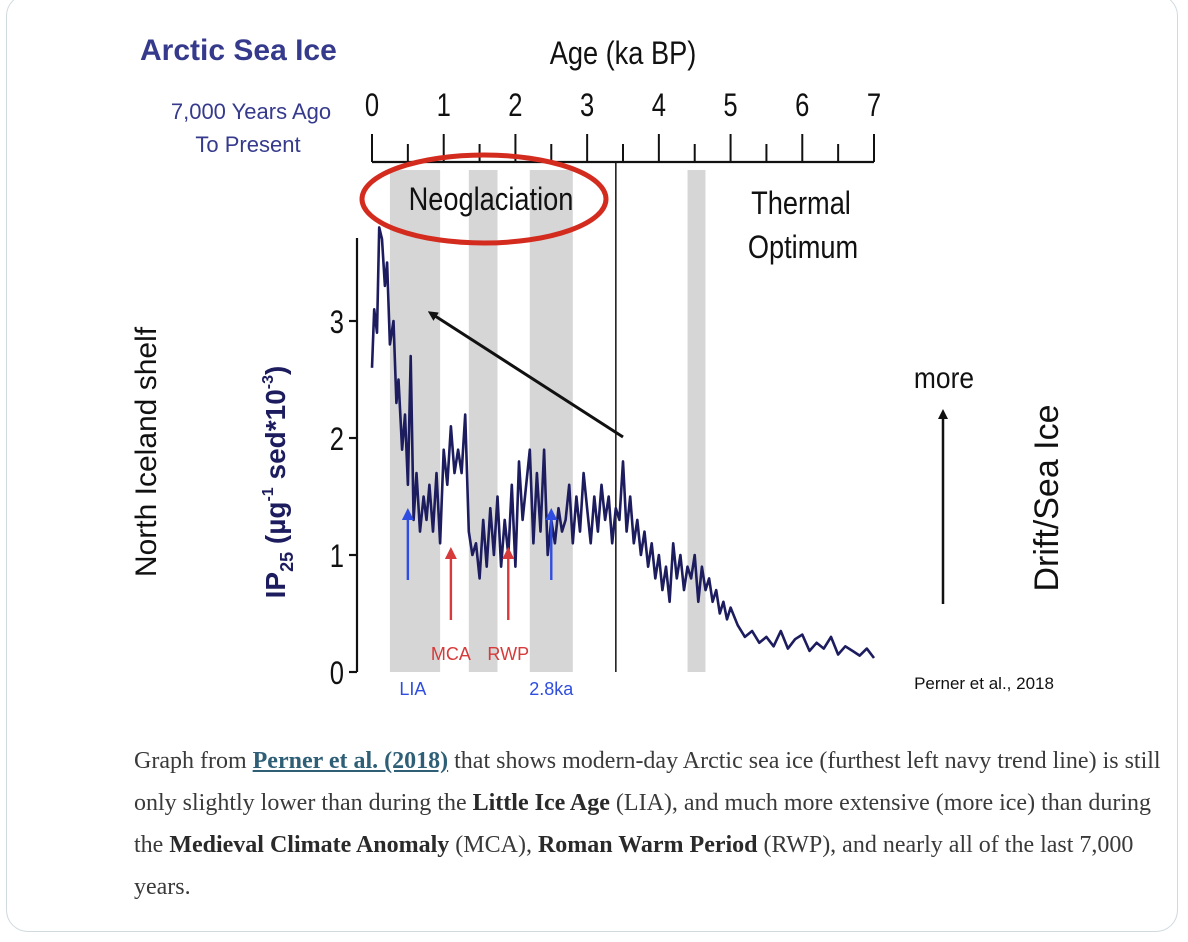 The image size is (1188, 942). What do you see at coordinates (874, 105) in the screenshot?
I see `x-tick-label-7: 7` at bounding box center [874, 105].